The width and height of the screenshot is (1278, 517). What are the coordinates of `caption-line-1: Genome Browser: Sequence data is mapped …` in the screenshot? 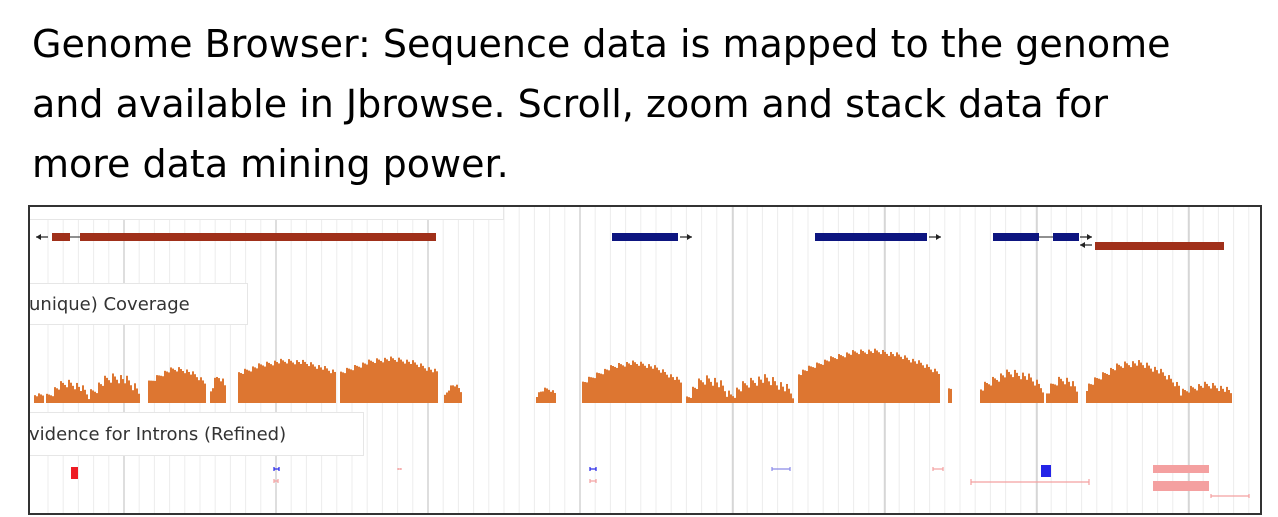 It's located at (601, 44).